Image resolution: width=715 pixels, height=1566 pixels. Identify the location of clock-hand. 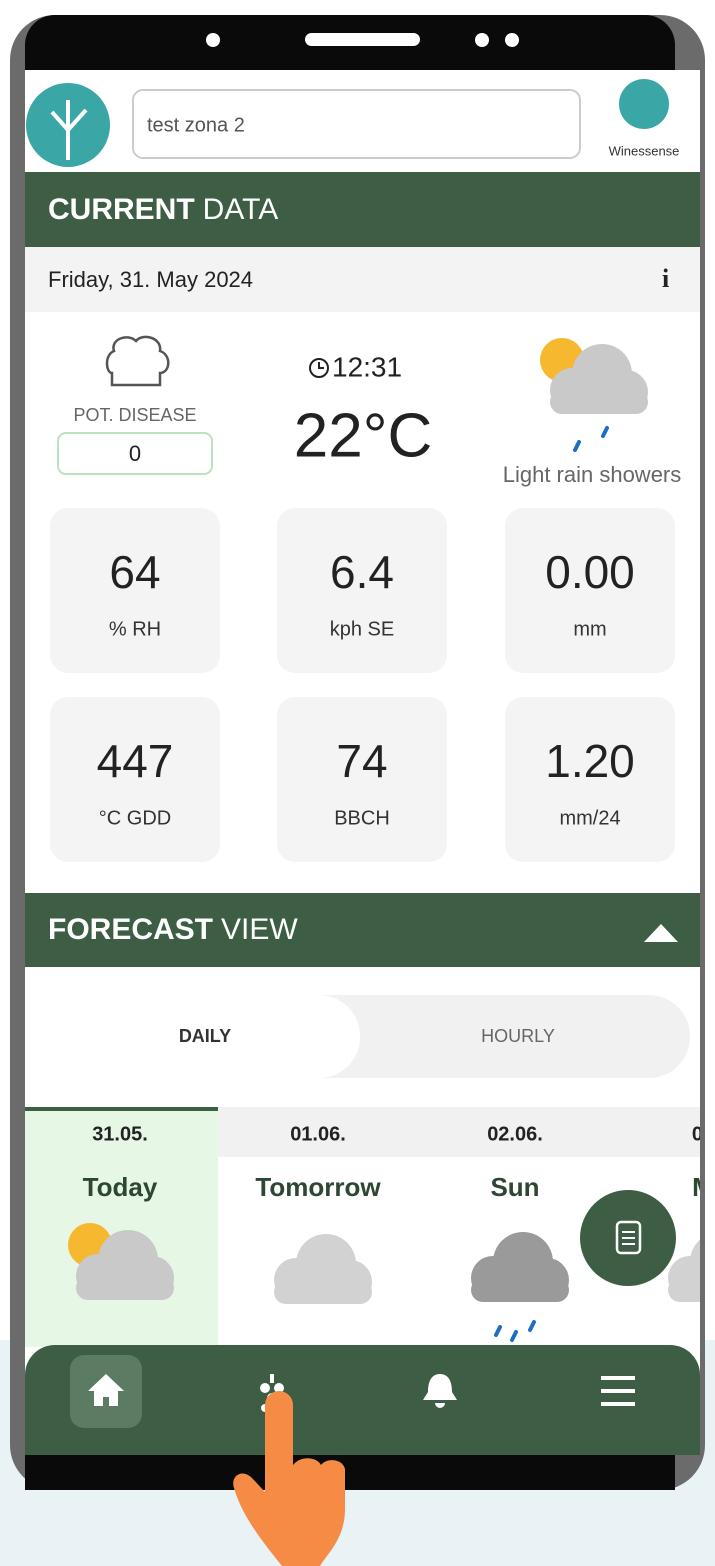
(321, 365).